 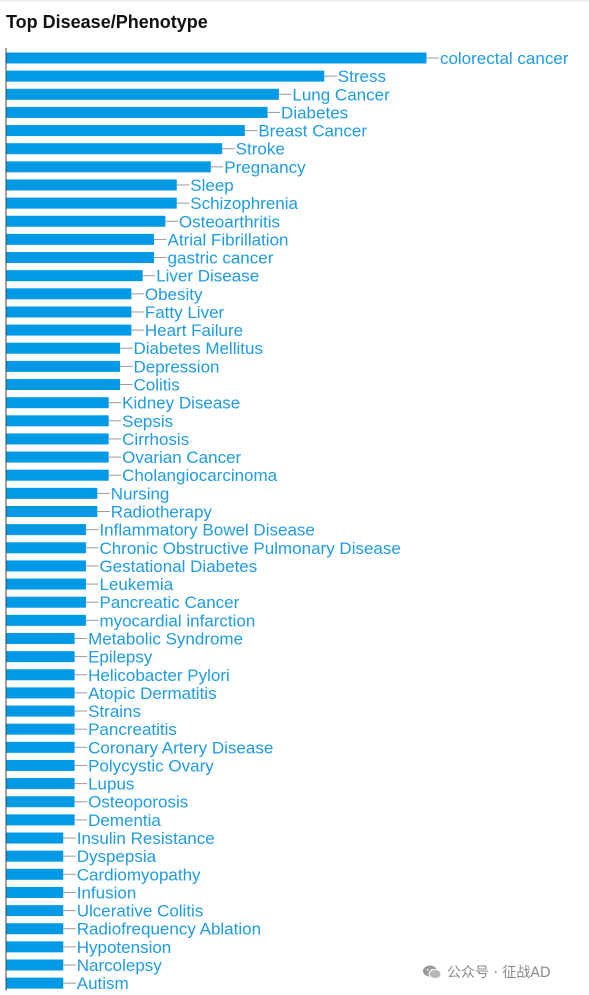 I want to click on category-label: Lung Cancer, so click(x=341, y=94).